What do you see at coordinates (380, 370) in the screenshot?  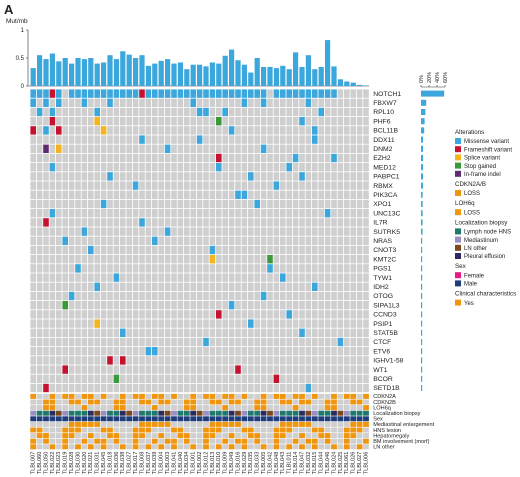 I see `gene-label: WT1` at bounding box center [380, 370].